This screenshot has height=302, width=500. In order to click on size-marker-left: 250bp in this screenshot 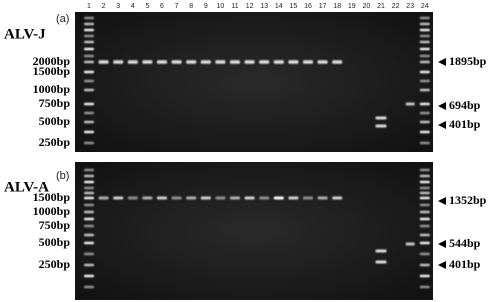, I will do `click(55, 142)`.